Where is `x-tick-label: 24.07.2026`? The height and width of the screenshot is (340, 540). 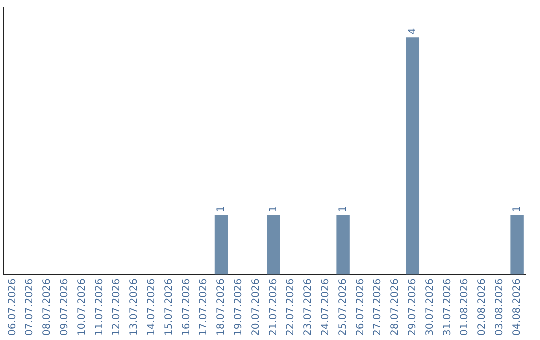
x-tick-label: 24.07.2026 is located at coordinates (326, 307).